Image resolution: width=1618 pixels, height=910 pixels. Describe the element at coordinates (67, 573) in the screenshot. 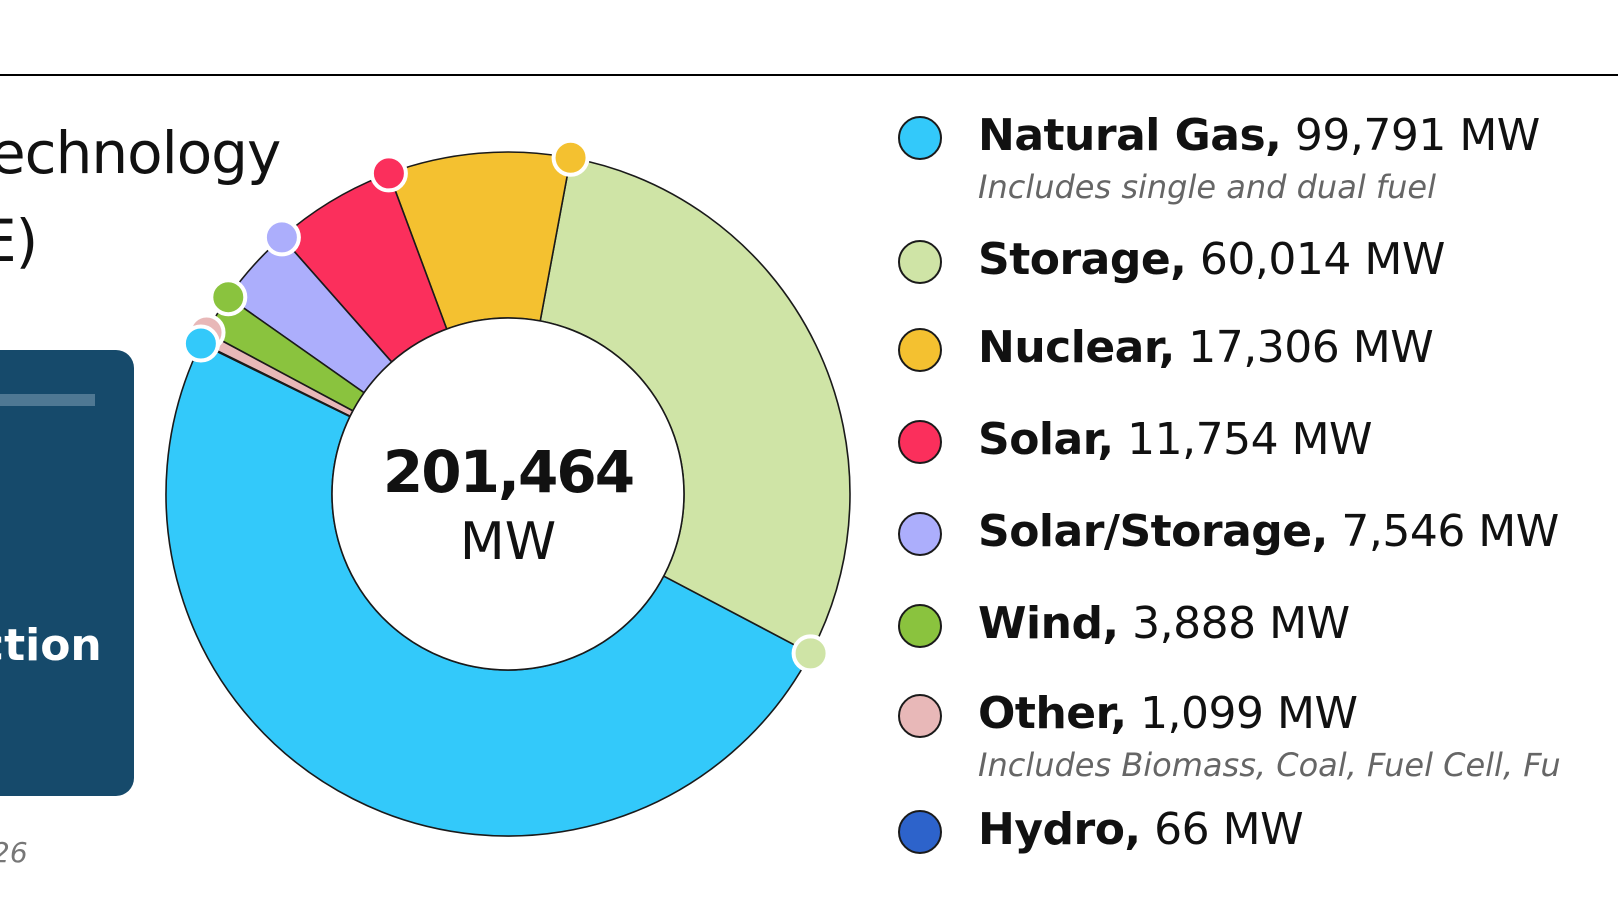

I see `side-card: ction` at that location.